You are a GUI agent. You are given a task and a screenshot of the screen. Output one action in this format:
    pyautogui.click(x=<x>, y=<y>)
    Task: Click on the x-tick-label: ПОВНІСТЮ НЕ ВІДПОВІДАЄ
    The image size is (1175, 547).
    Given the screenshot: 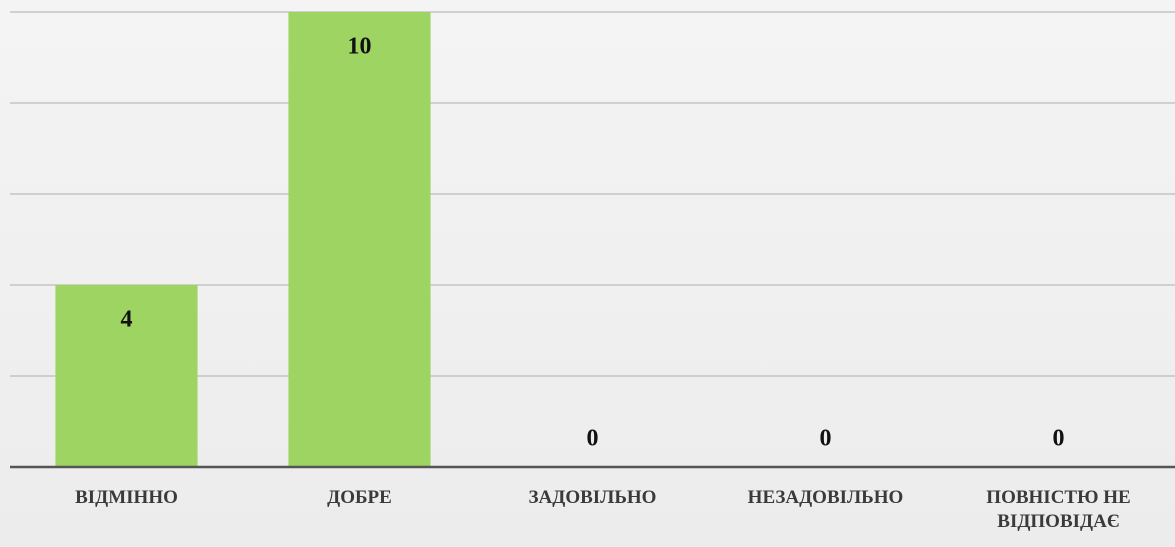 What is the action you would take?
    pyautogui.click(x=1058, y=509)
    